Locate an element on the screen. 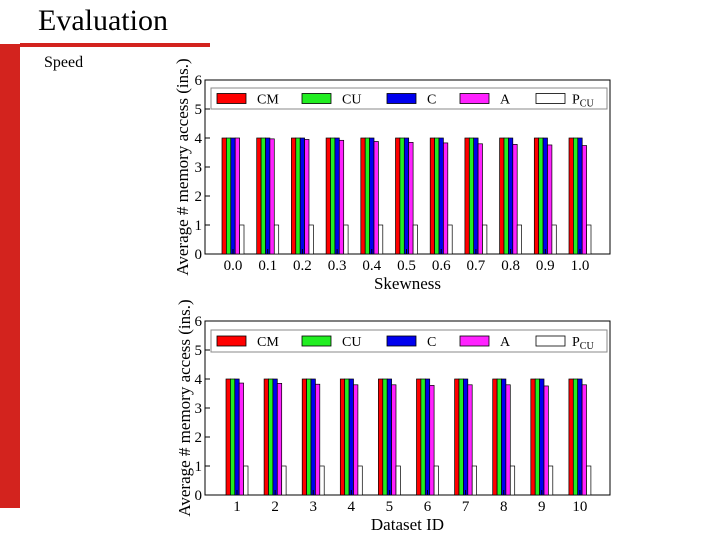 The height and width of the screenshot is (540, 720). x-tick-label: 9 is located at coordinates (542, 507).